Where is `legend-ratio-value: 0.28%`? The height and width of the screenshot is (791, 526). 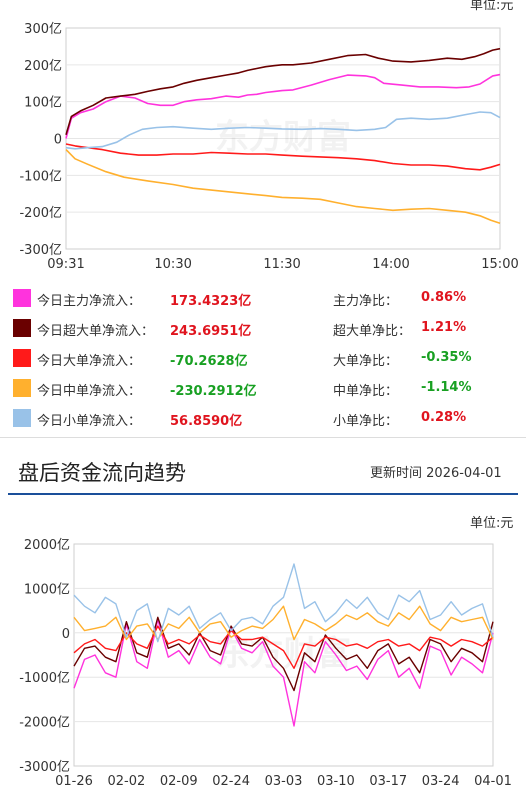 legend-ratio-value: 0.28% is located at coordinates (444, 417).